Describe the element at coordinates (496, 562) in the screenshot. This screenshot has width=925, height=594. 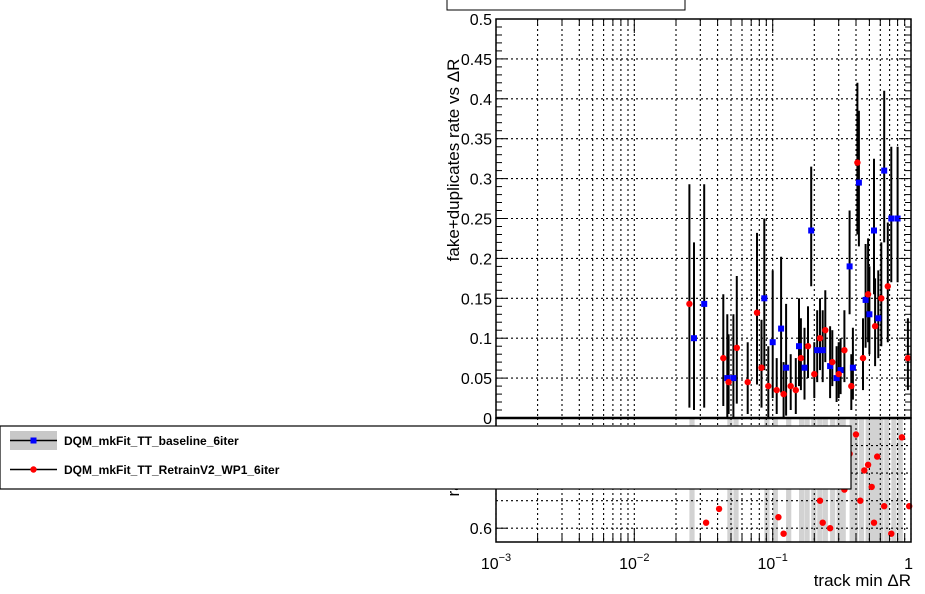
I see `x-tick-label: 10⁻³` at that location.